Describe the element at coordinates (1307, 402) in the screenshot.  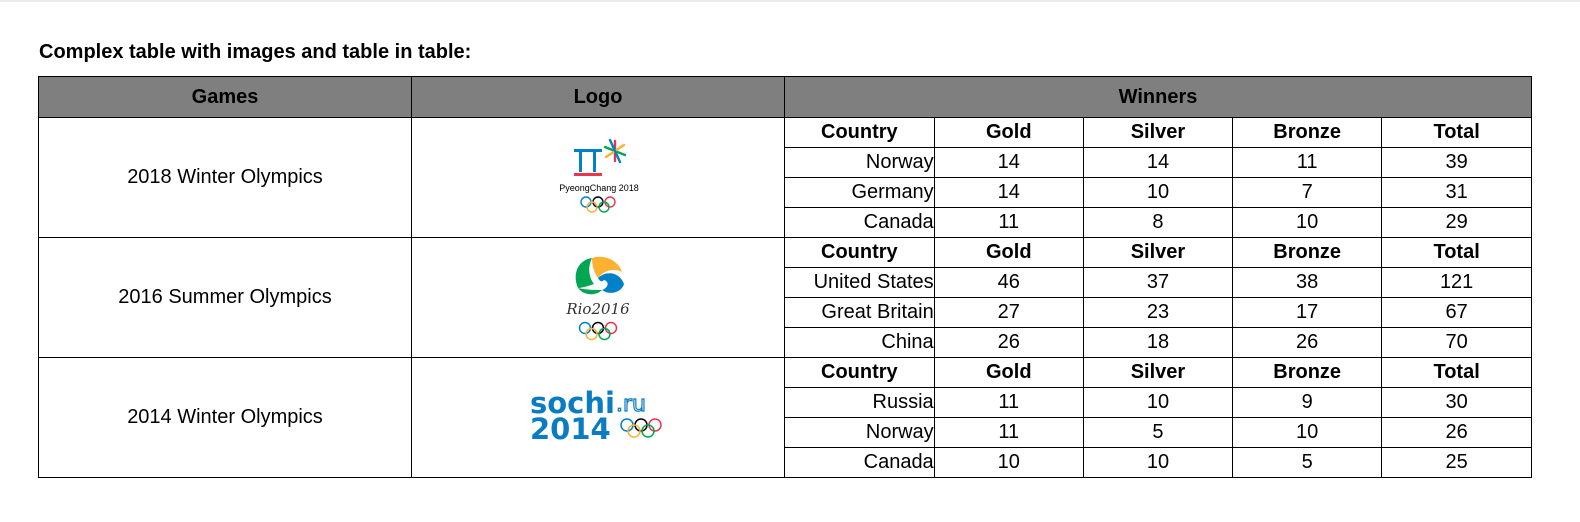
I see `bronze: 9` at that location.